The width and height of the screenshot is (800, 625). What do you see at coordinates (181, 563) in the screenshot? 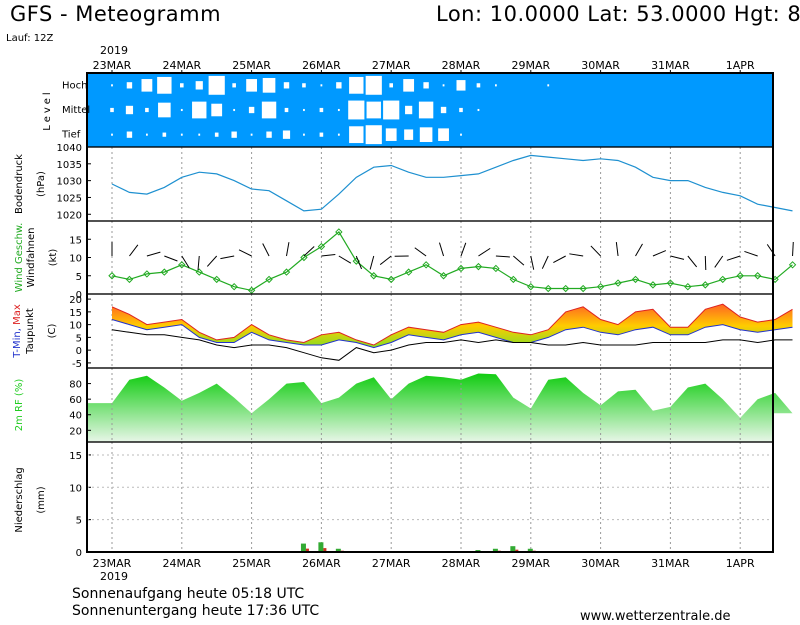
I see `bottom-day-label-1: 24MAR` at bounding box center [181, 563].